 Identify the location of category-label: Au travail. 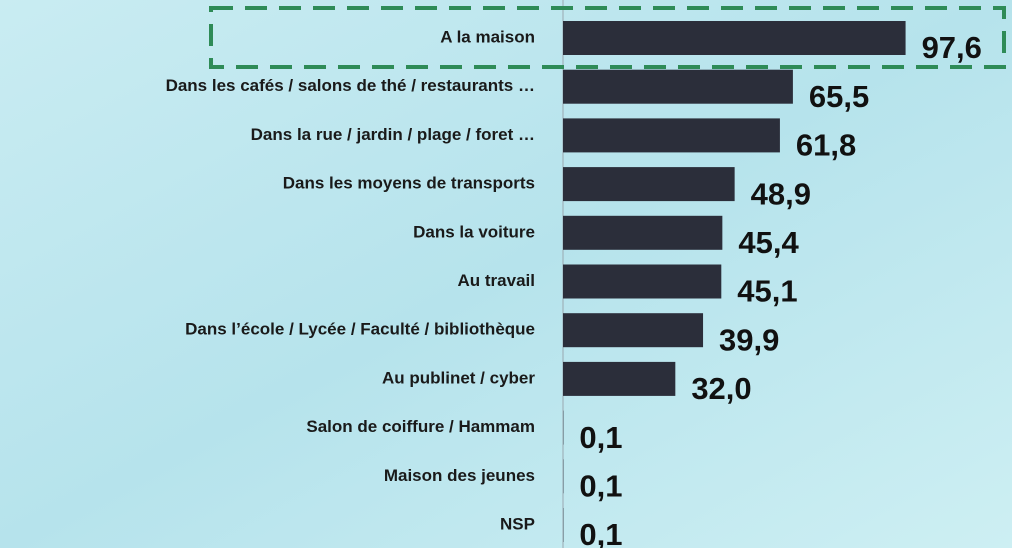
(496, 280).